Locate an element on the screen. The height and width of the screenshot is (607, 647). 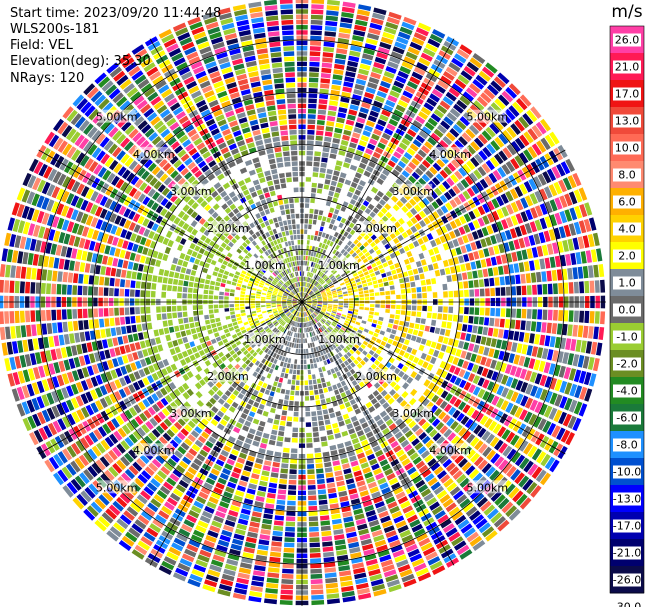
velocity-gate-1965 is located at coordinates (333, 316).